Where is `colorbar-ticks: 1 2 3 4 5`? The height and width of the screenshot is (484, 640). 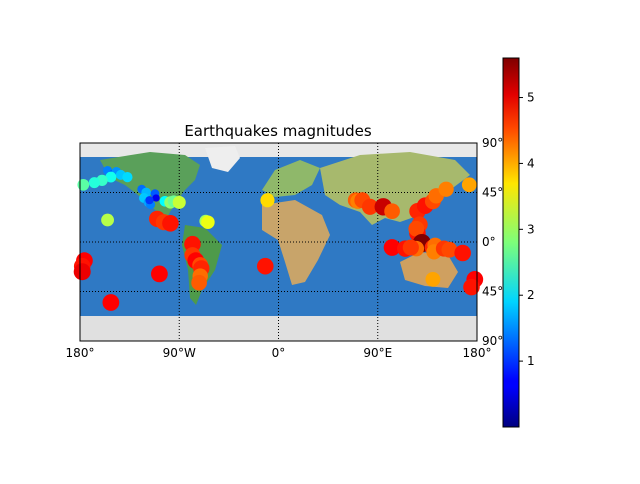
colorbar-ticks: 1 2 3 4 5 is located at coordinates (527, 229).